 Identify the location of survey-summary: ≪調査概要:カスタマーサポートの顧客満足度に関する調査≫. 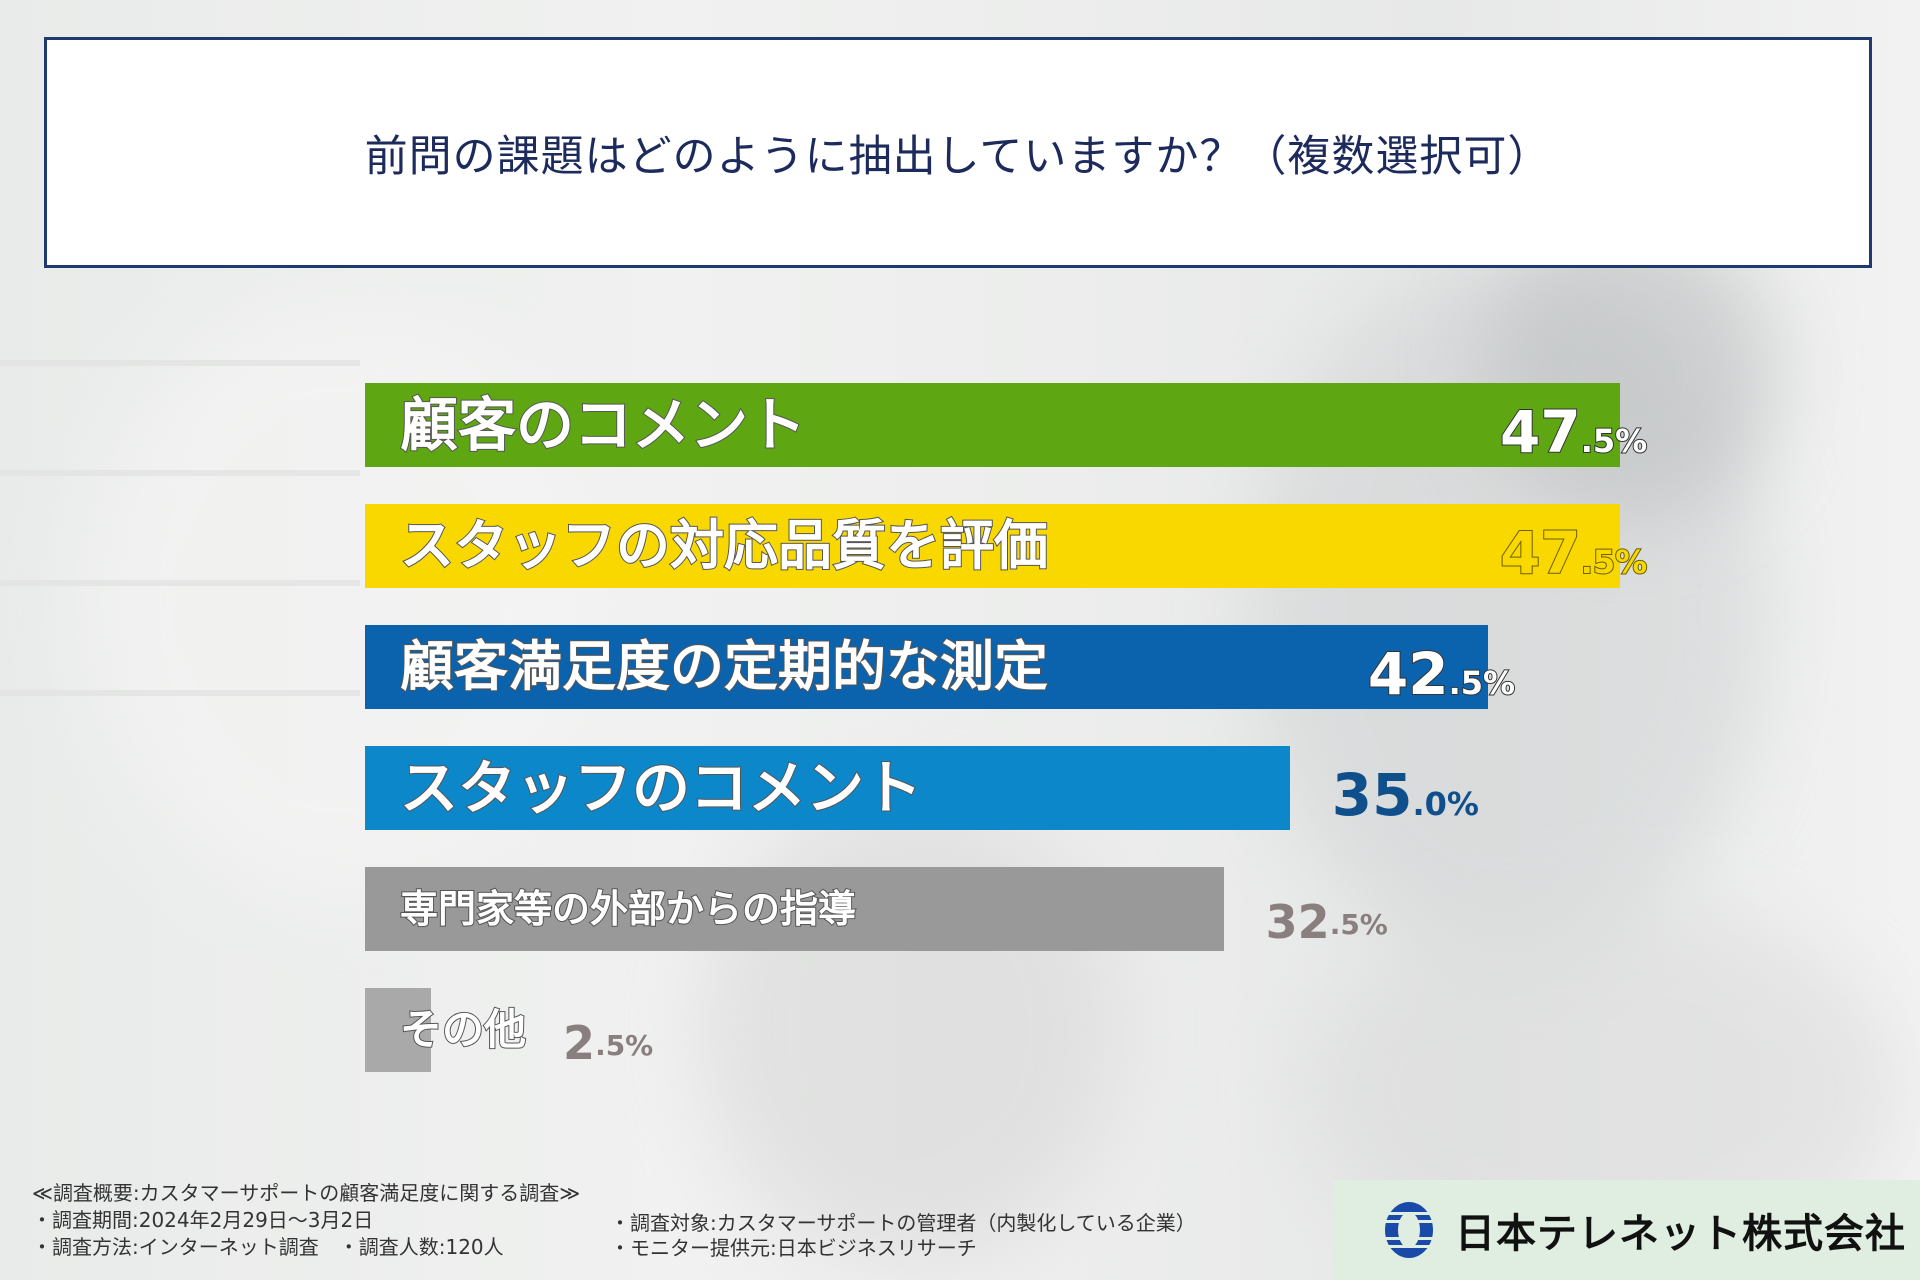
(306, 1193).